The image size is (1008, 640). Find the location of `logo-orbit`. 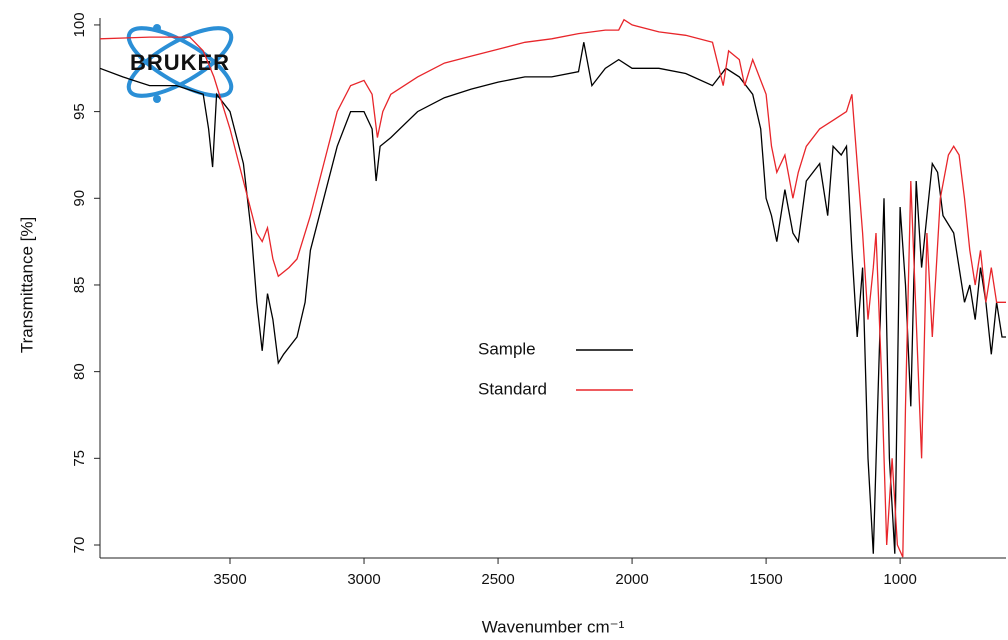

logo-orbit is located at coordinates (180, 62).